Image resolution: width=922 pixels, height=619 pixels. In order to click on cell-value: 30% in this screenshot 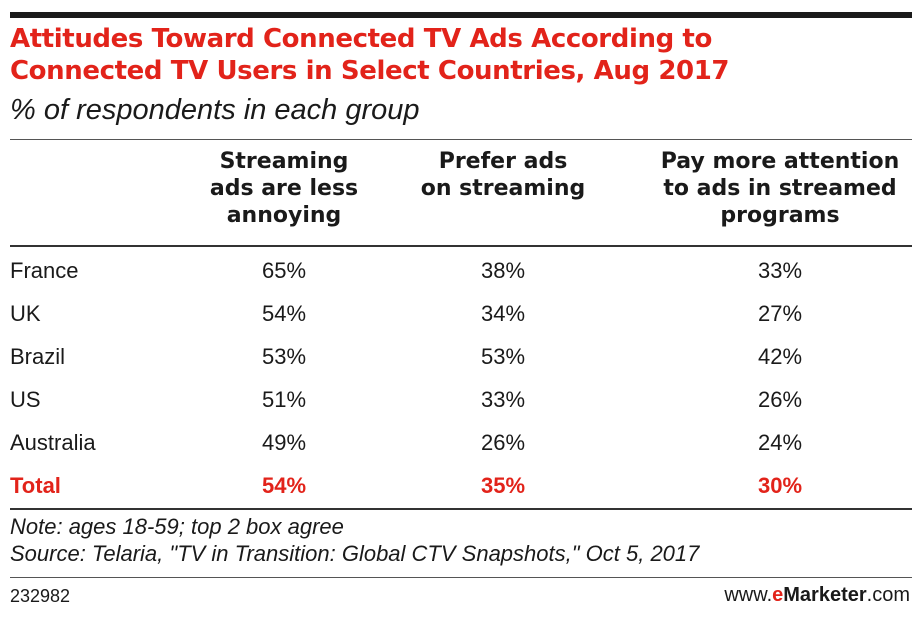, I will do `click(780, 485)`.